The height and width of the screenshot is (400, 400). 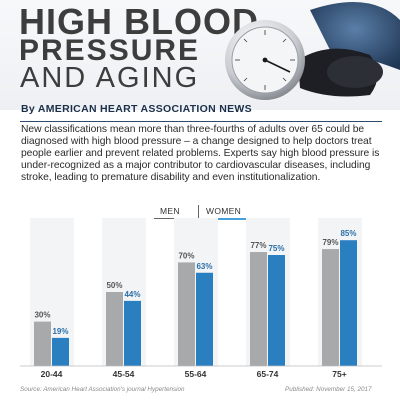 What do you see at coordinates (330, 242) in the screenshot?
I see `data-label-men-75+: 79%` at bounding box center [330, 242].